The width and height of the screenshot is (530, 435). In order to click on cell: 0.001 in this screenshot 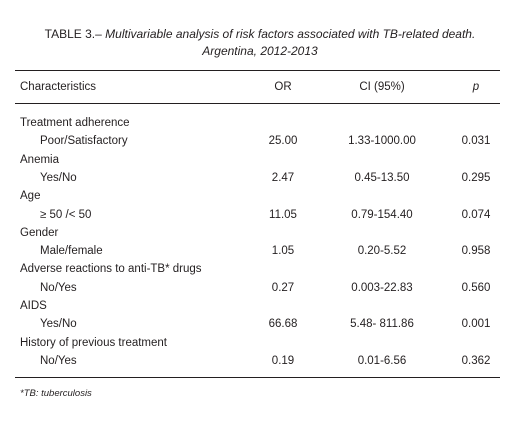, I will do `click(476, 324)`.